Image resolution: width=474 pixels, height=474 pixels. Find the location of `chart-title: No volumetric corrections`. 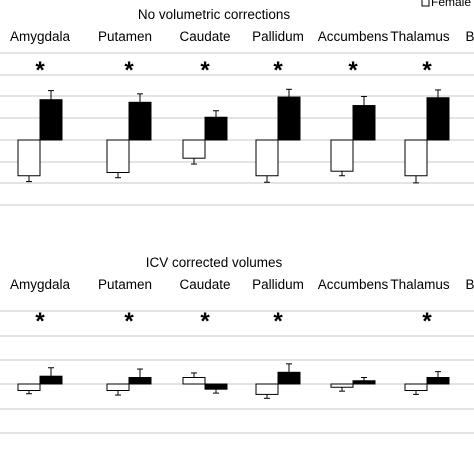

chart-title: No volumetric corrections is located at coordinates (214, 14).